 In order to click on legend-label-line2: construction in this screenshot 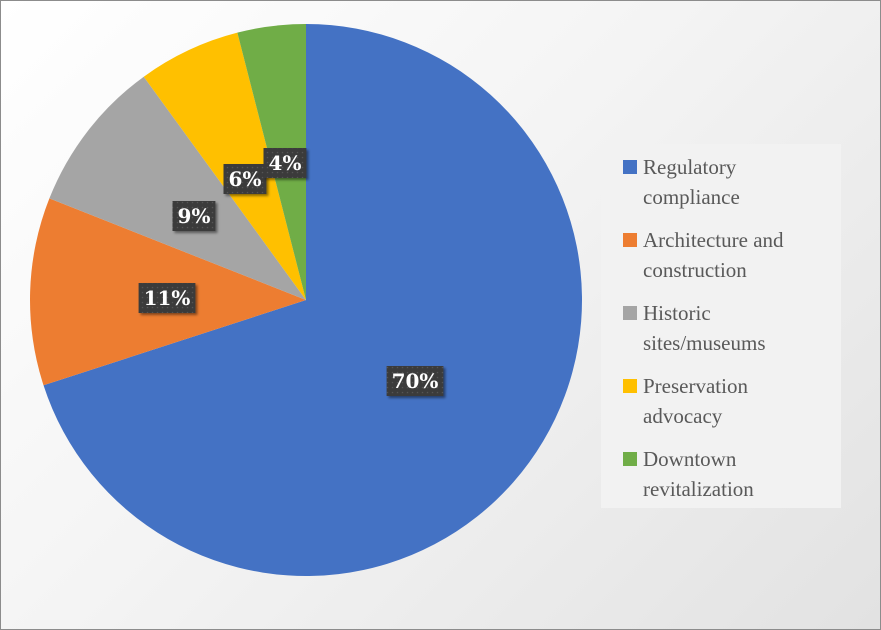, I will do `click(695, 270)`.